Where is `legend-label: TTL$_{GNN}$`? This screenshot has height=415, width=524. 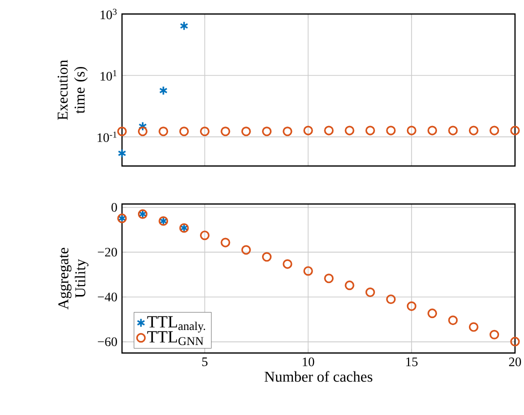 legend-label: TTL$_{GNN}$ is located at coordinates (175, 338).